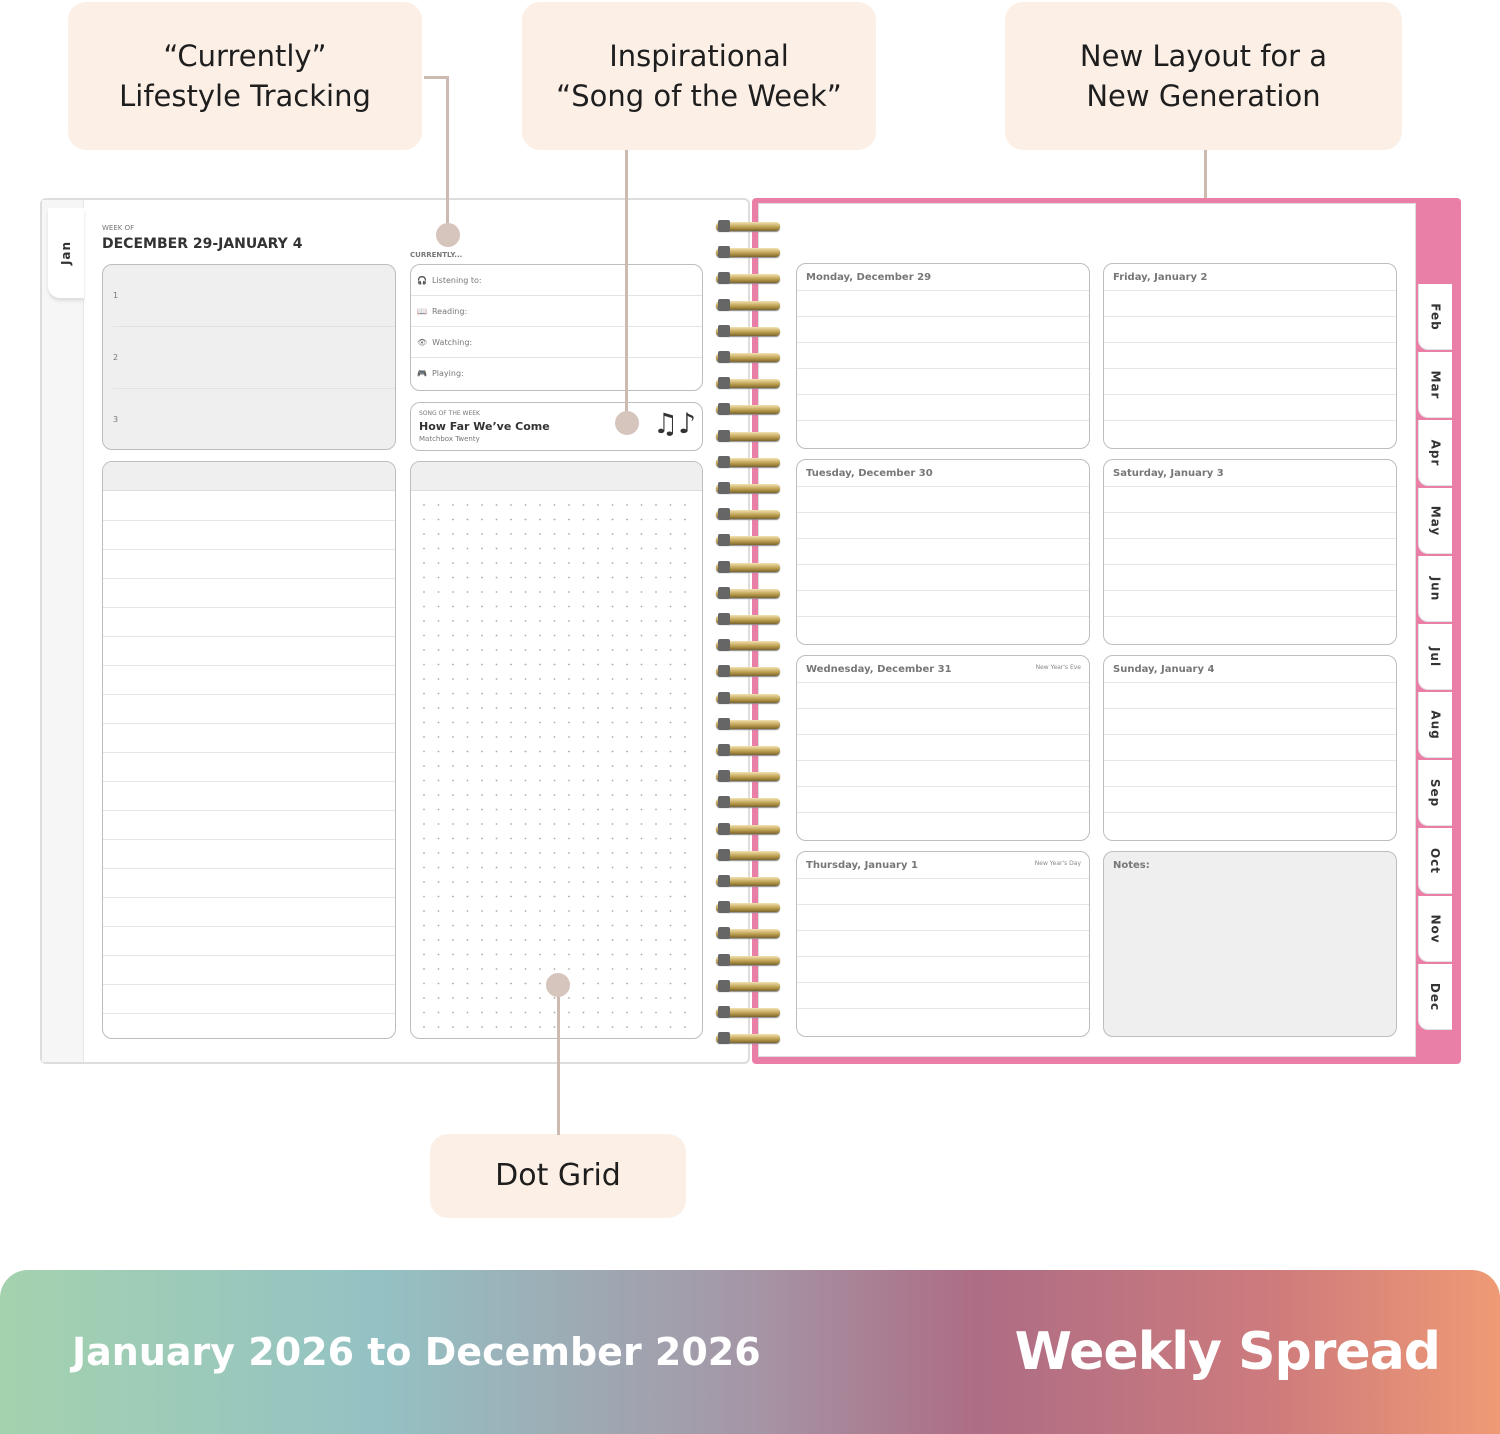 The height and width of the screenshot is (1434, 1500). What do you see at coordinates (1435, 453) in the screenshot?
I see `tab-apr: Apr` at bounding box center [1435, 453].